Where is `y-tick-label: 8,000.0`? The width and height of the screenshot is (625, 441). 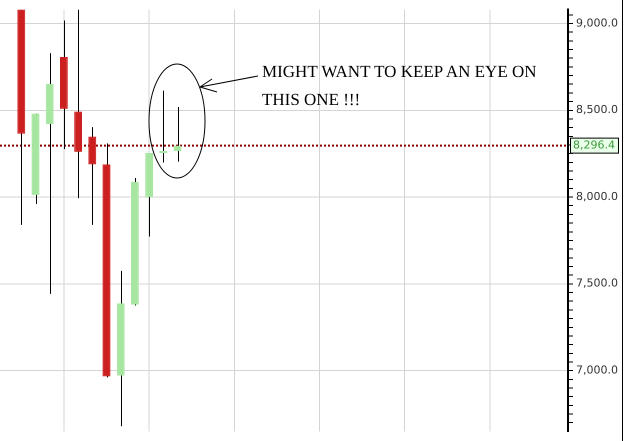
y-tick-label: 8,000.0 is located at coordinates (597, 196).